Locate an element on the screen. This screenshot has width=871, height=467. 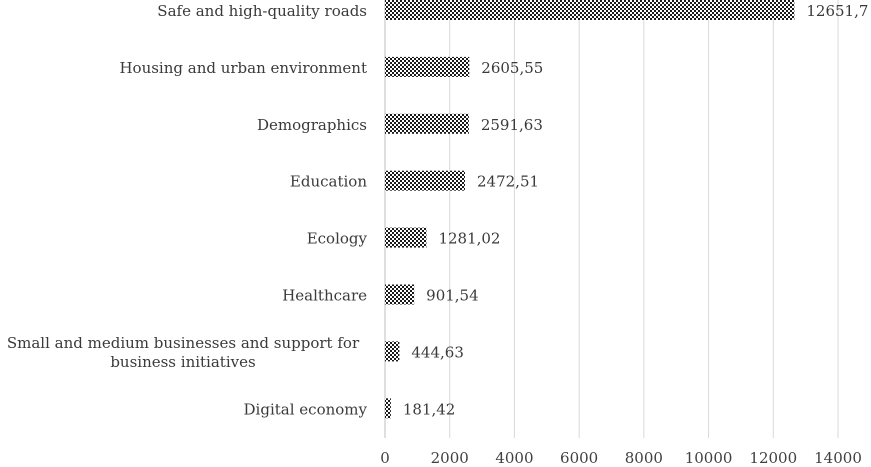
category-label-line: Demographics is located at coordinates (312, 125).